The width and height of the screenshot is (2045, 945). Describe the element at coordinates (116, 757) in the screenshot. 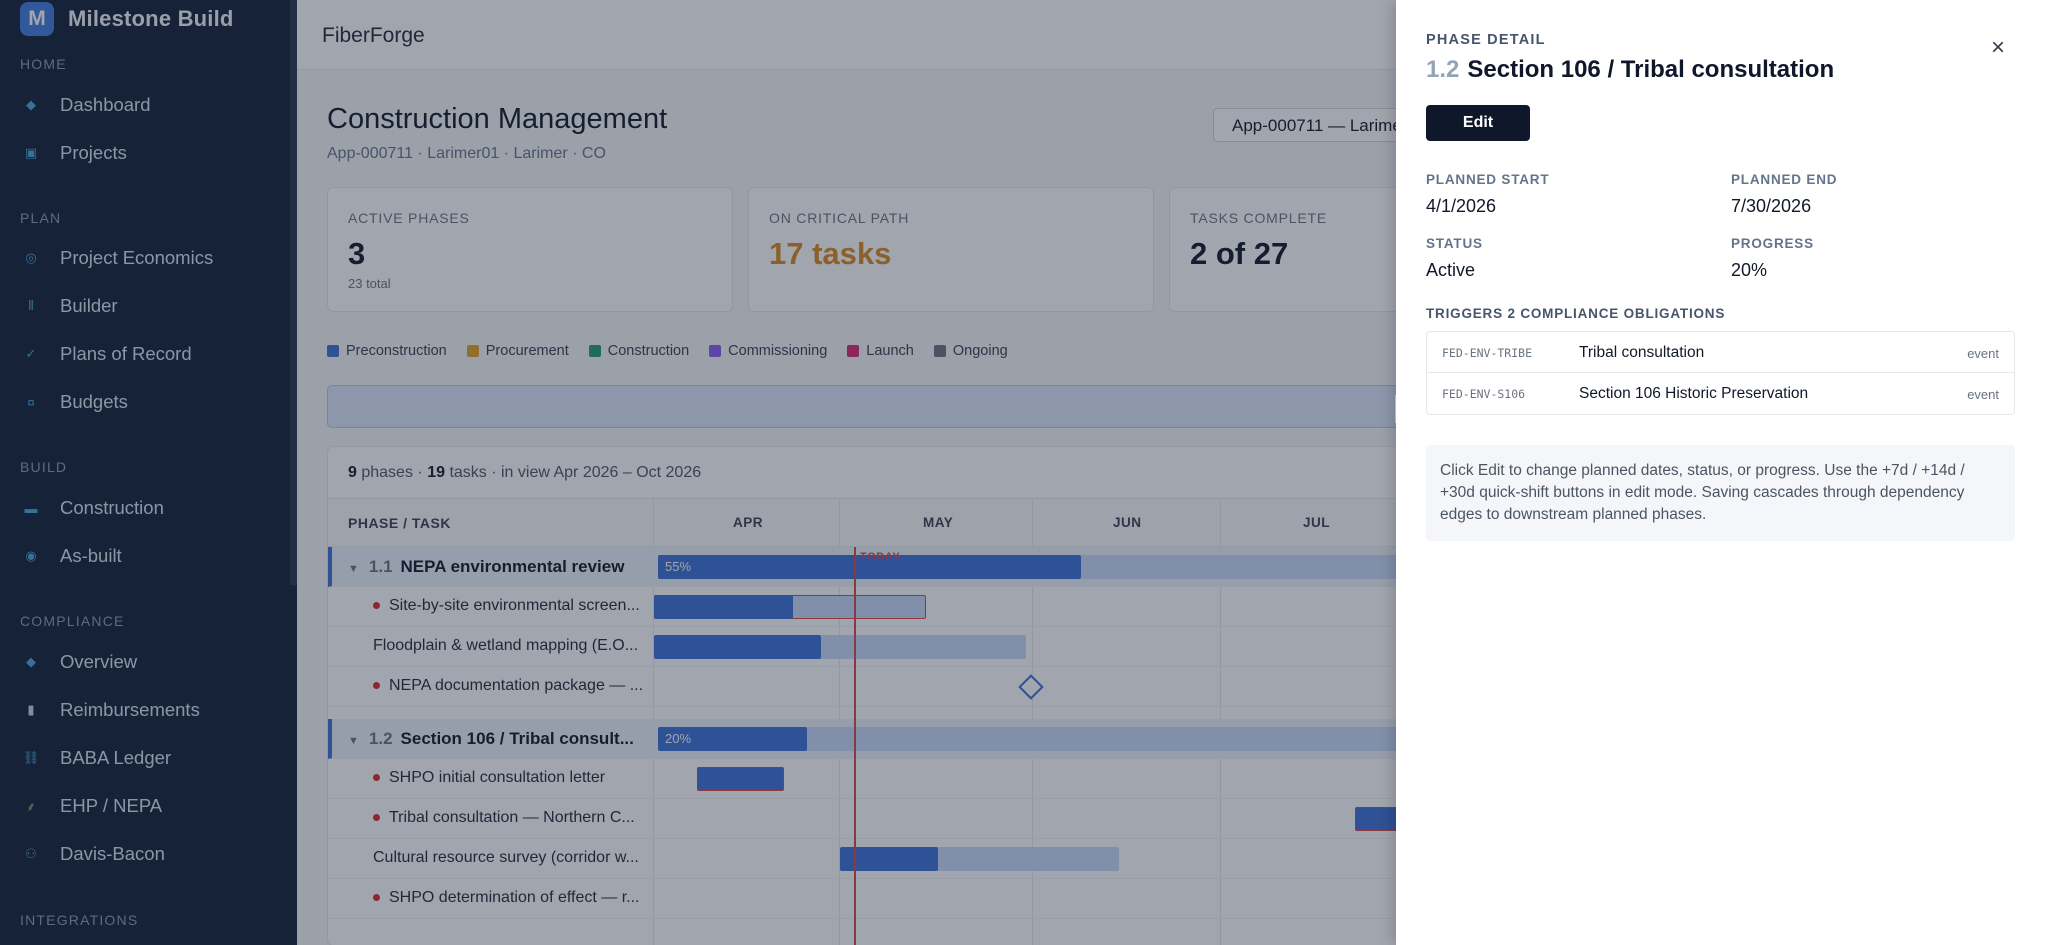

I see `sidebar-item-label: BABA Ledger` at that location.